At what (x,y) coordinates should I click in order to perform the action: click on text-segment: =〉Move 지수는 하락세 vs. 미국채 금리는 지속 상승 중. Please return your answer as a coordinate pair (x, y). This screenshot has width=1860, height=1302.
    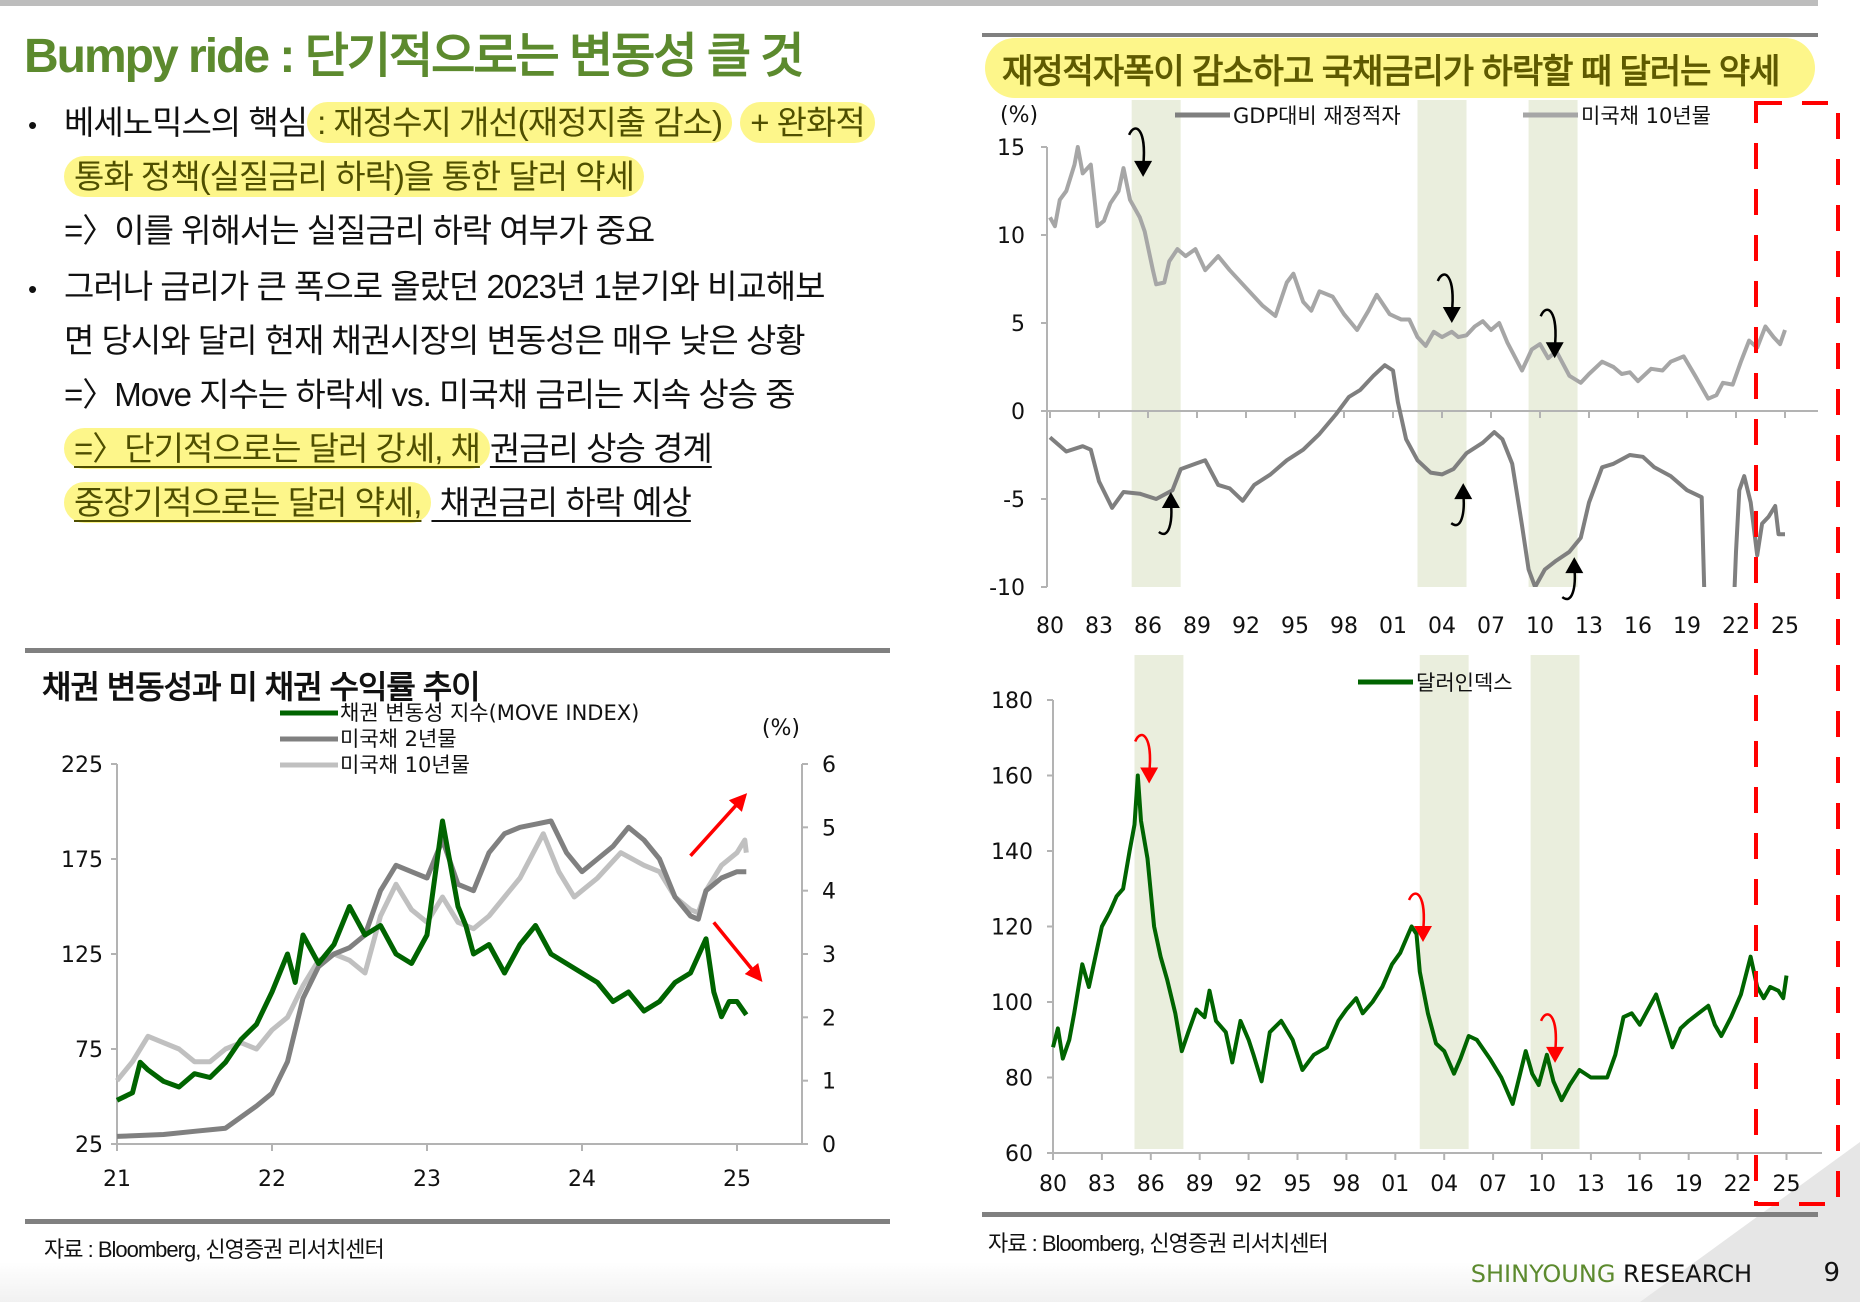
    Looking at the image, I should click on (430, 394).